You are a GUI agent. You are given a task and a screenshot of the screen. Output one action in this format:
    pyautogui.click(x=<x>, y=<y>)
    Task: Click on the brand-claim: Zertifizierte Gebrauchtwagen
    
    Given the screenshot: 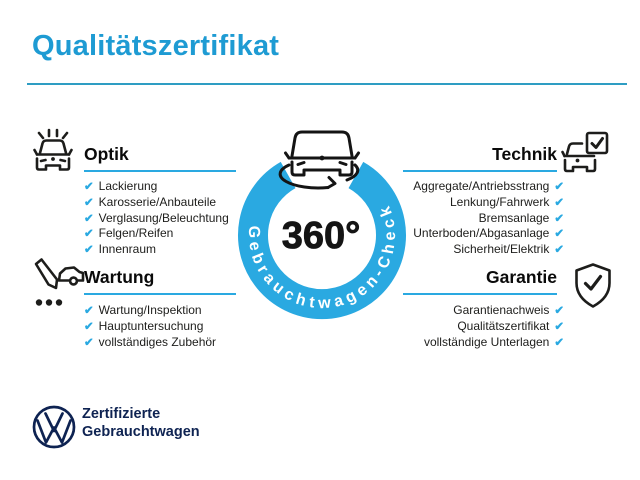 What is the action you would take?
    pyautogui.click(x=141, y=423)
    